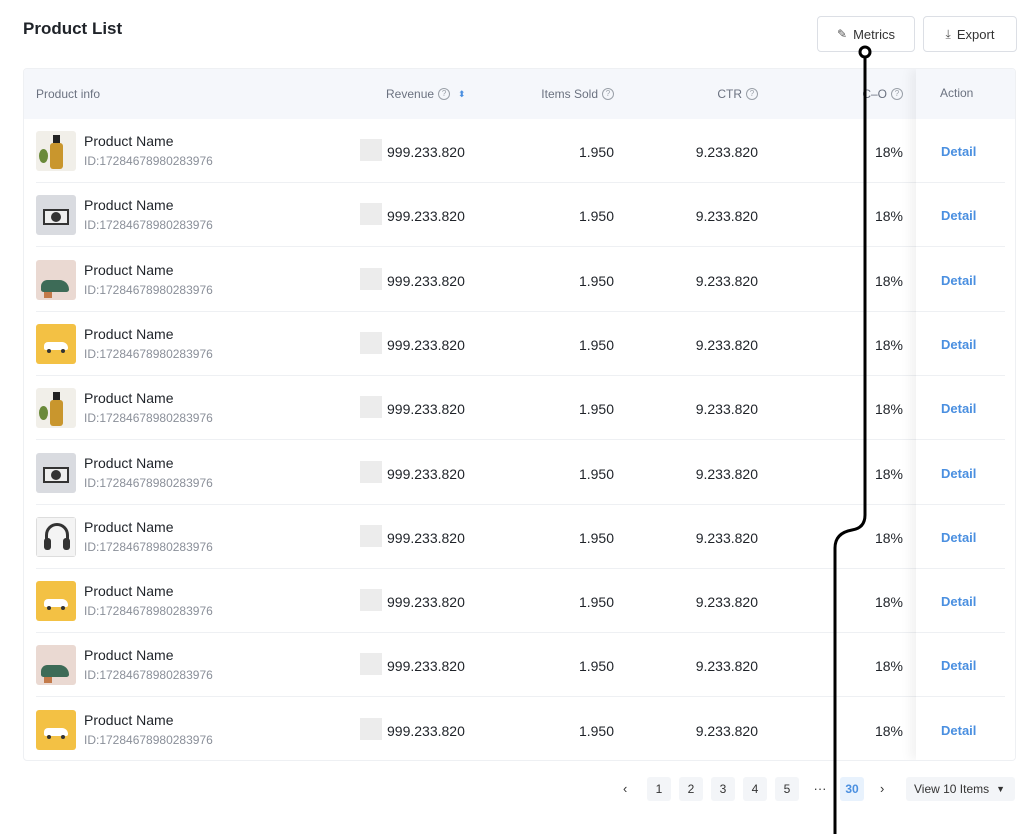 Image resolution: width=1036 pixels, height=834 pixels. I want to click on page-button: 2, so click(691, 789).